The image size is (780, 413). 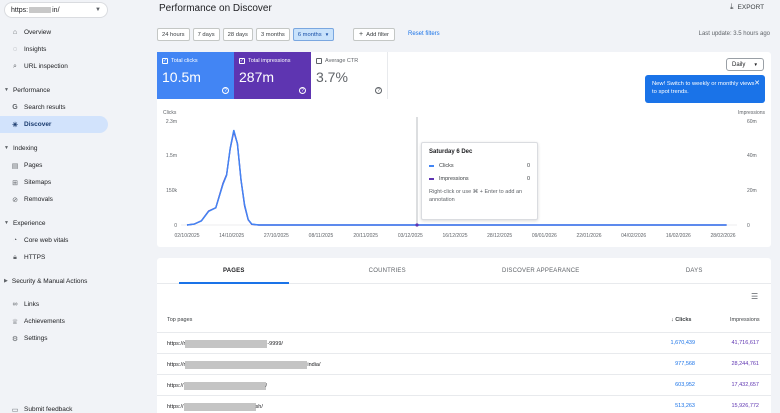 What do you see at coordinates (15, 322) in the screenshot?
I see `trophy-icon: ♕` at bounding box center [15, 322].